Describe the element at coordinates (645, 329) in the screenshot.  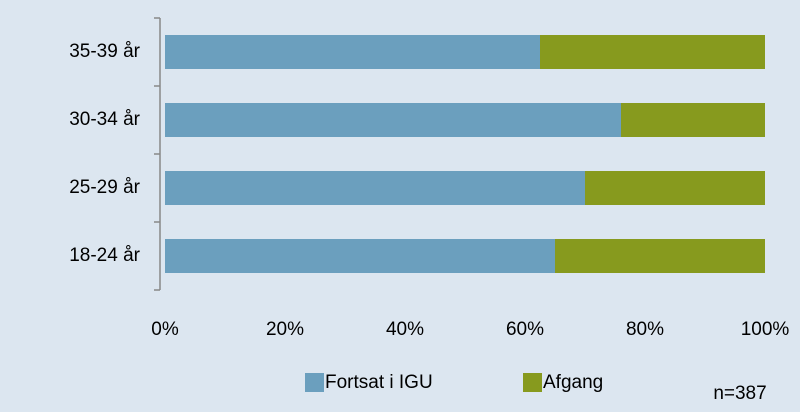
I see `x-tick-label: 80%` at that location.